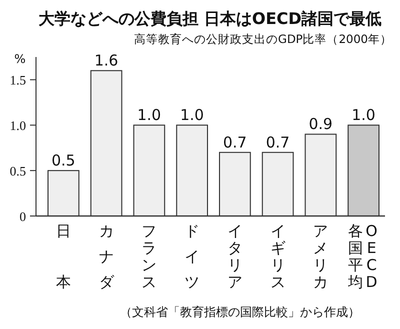  I want to click on category-label: OECD各国平均, so click(363, 256).